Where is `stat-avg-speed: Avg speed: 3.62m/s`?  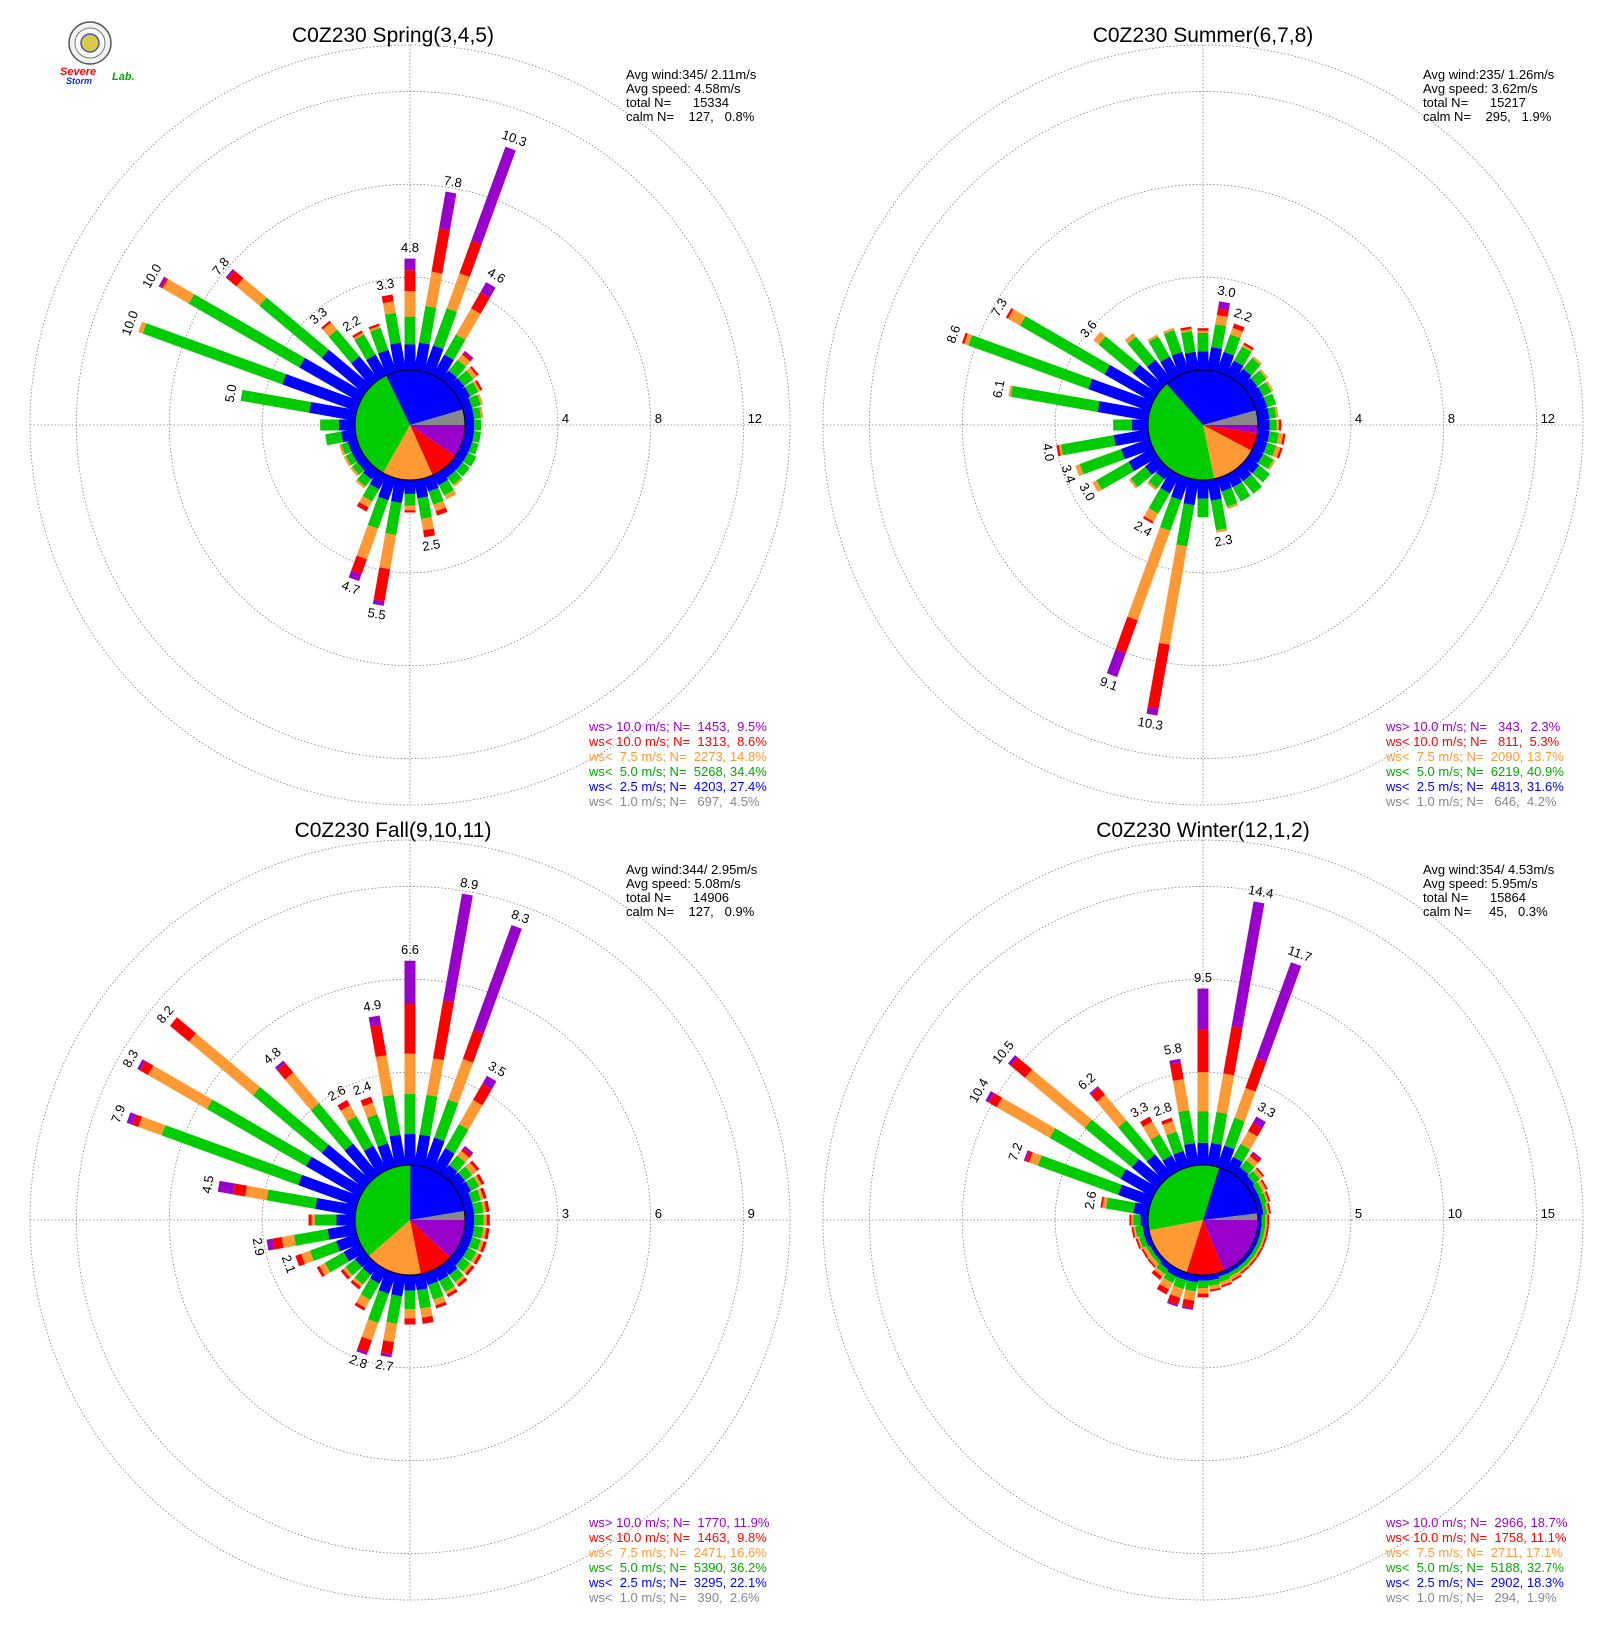
stat-avg-speed: Avg speed: 3.62m/s is located at coordinates (1480, 88).